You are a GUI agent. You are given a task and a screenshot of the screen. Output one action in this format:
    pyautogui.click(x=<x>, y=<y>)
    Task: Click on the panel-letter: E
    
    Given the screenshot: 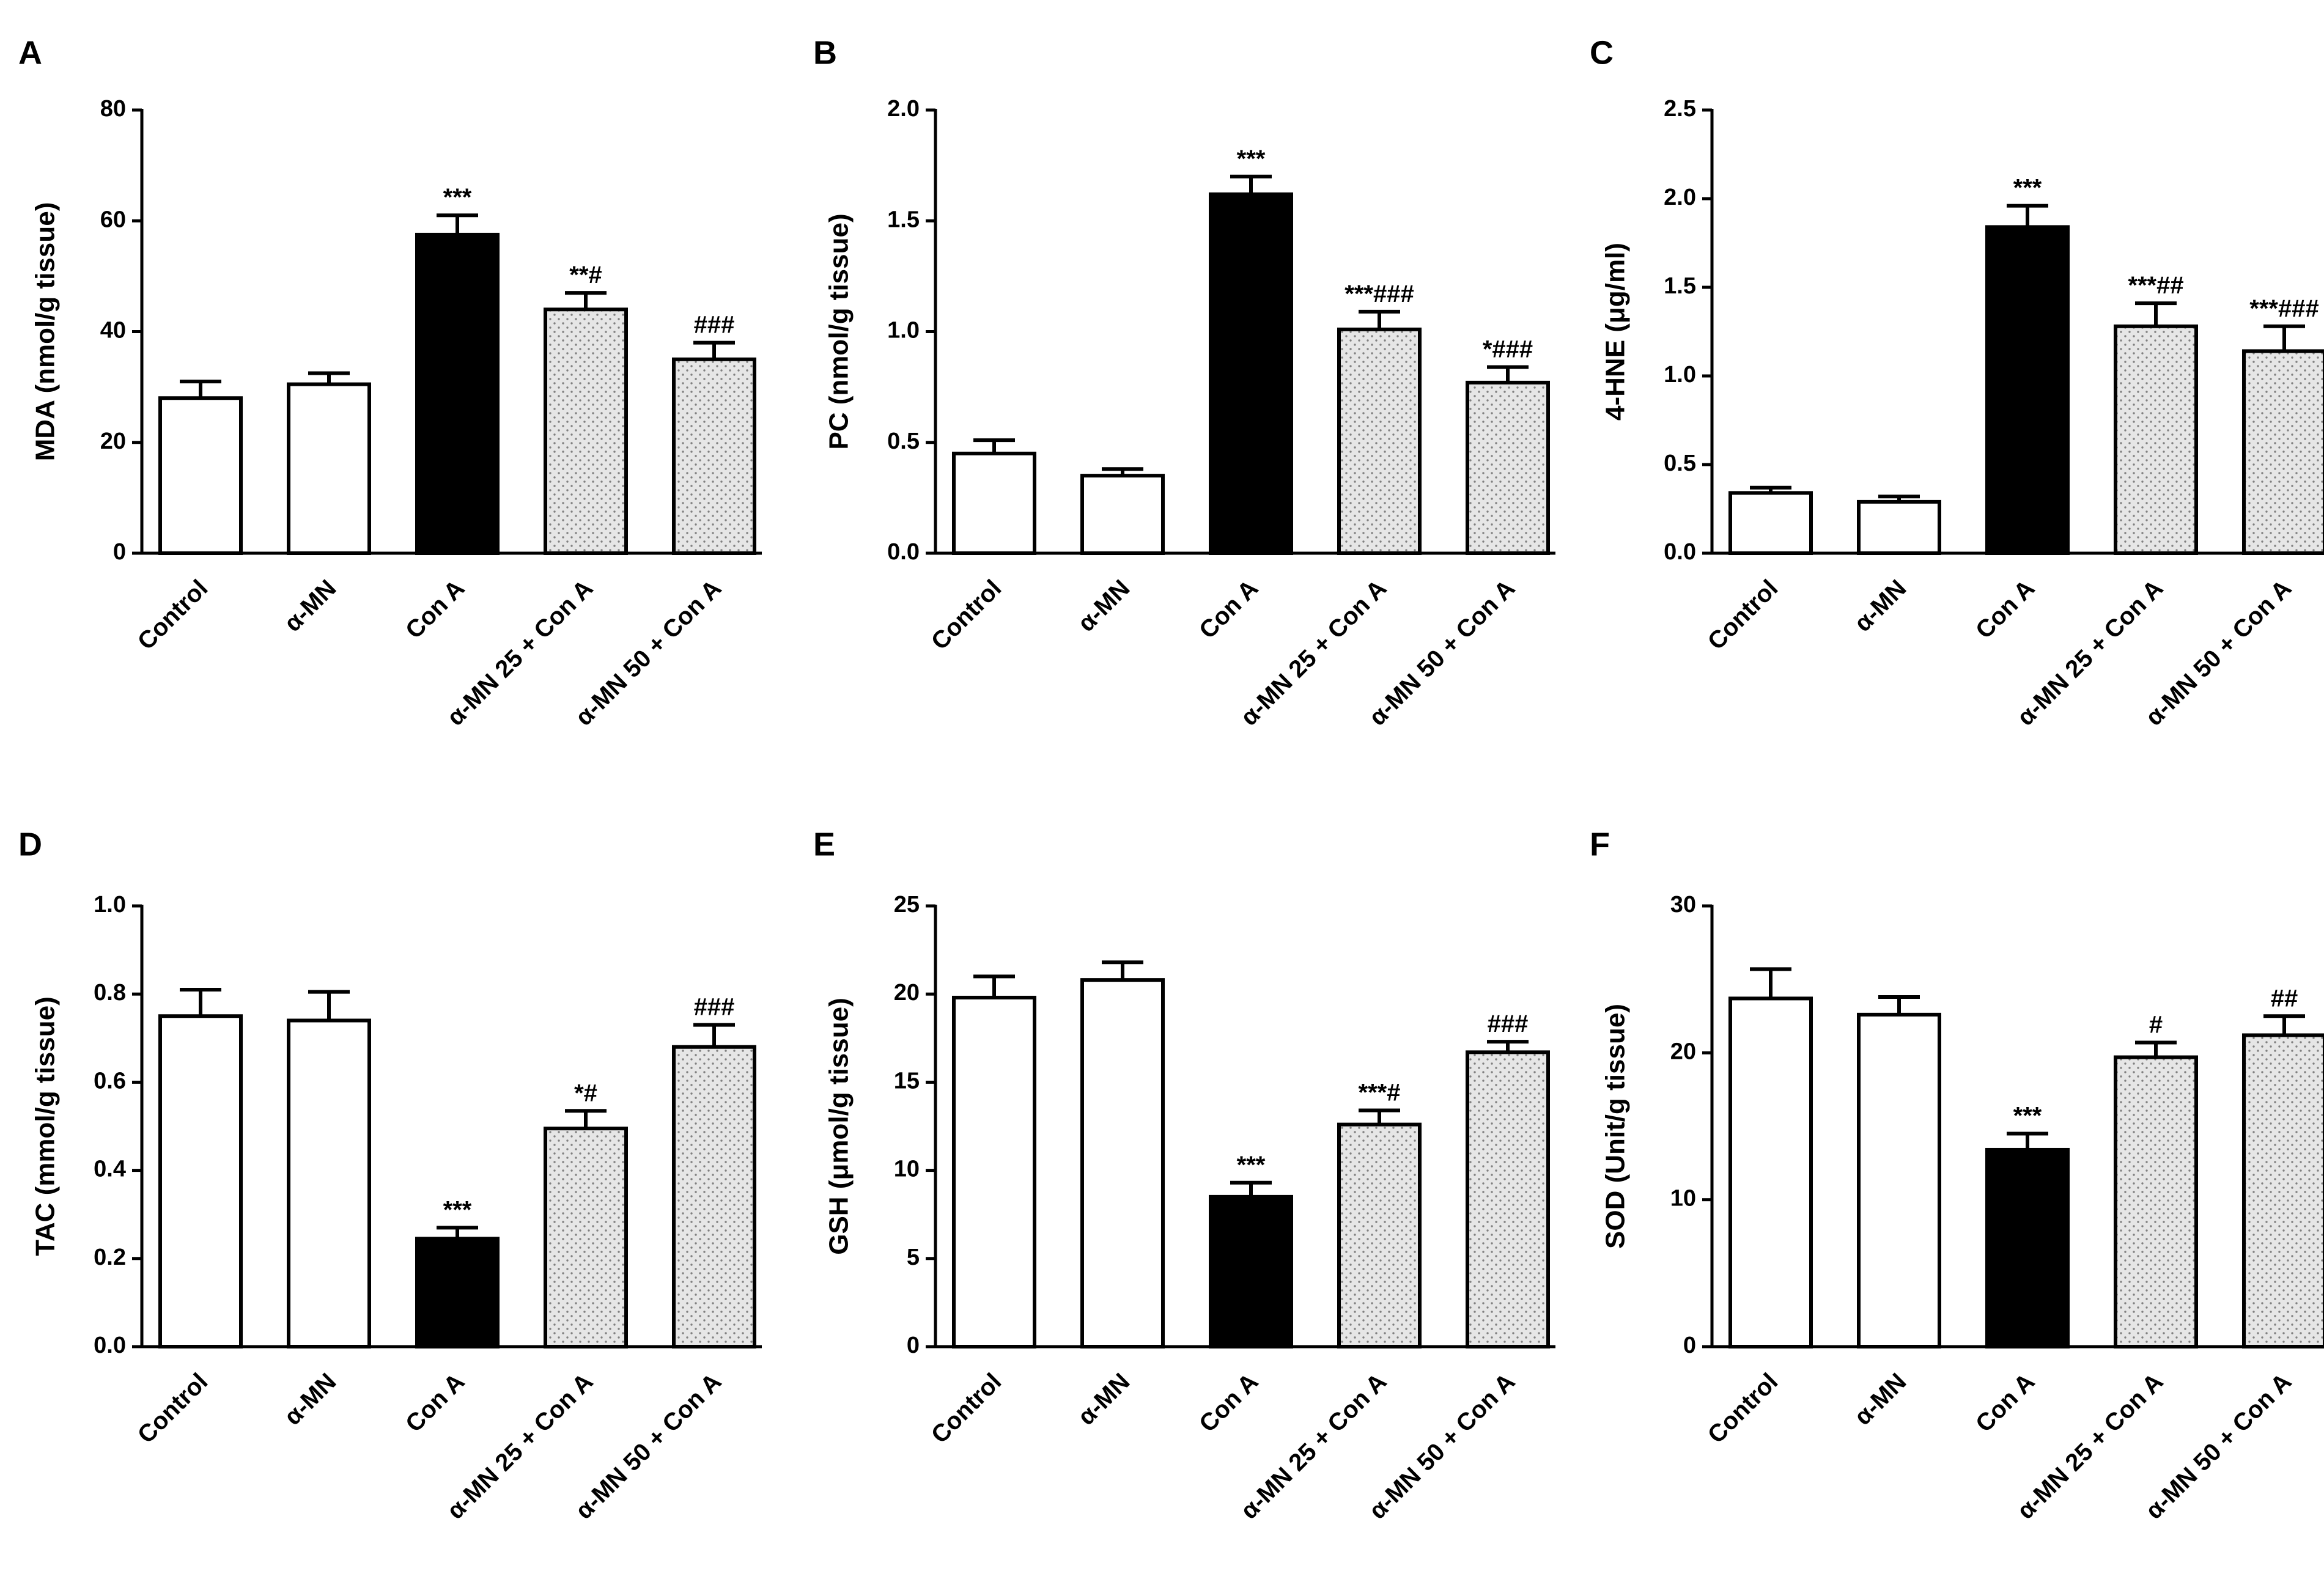 What is the action you would take?
    pyautogui.click(x=824, y=844)
    